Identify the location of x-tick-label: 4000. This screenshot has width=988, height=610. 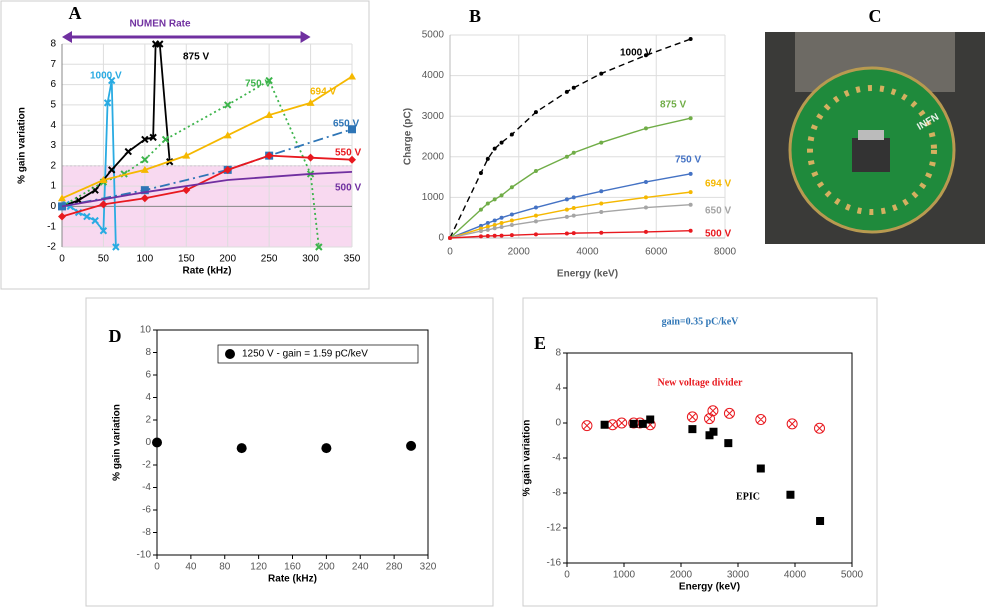
(795, 575).